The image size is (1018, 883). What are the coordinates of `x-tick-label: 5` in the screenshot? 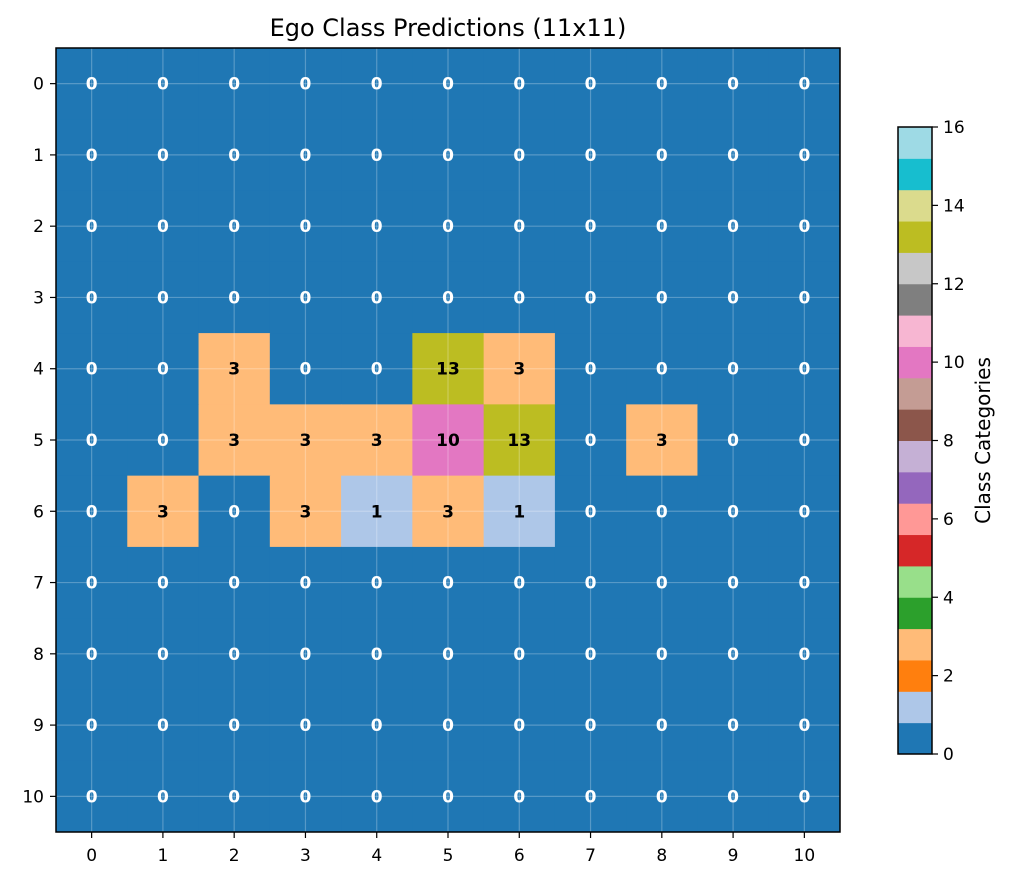 It's located at (448, 856).